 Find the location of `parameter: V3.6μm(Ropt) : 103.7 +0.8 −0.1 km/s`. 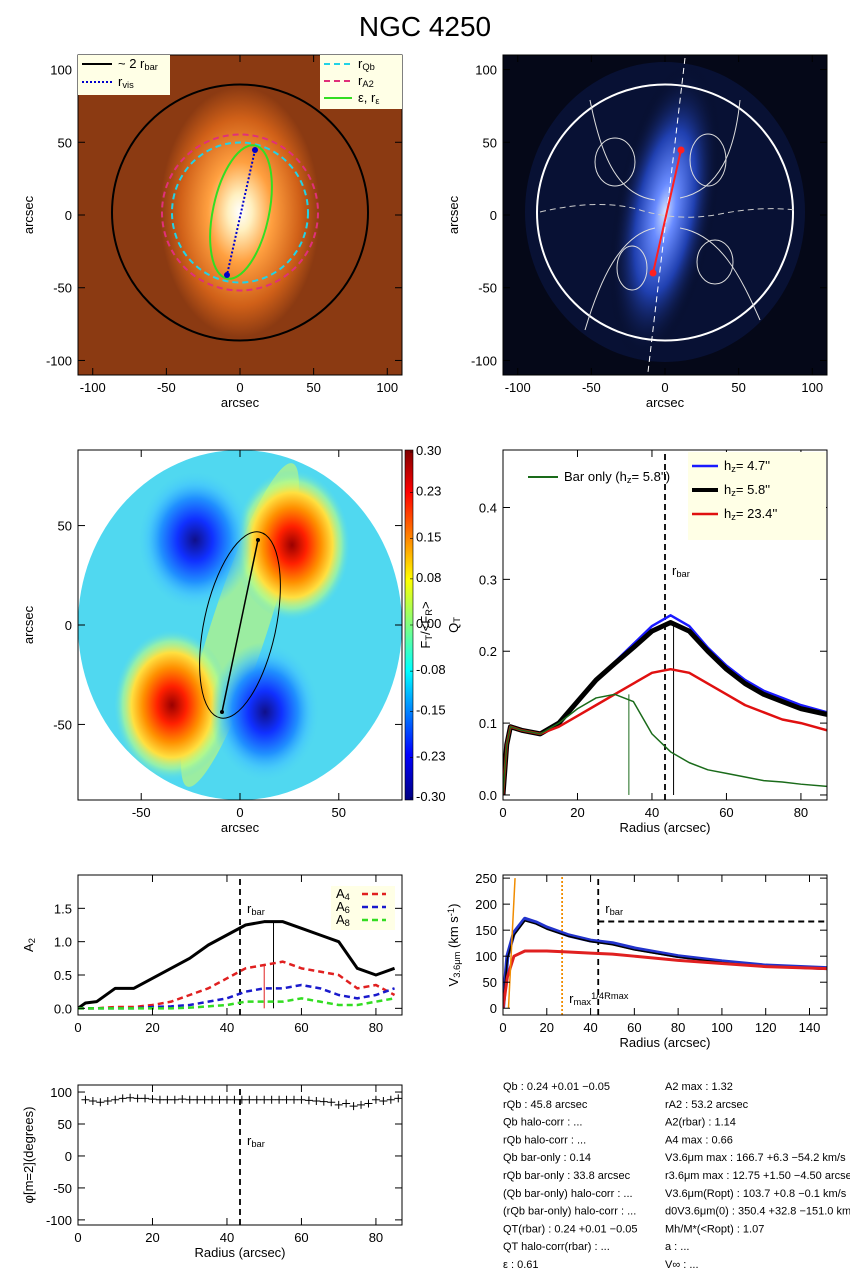

parameter: V3.6μm(Ropt) : 103.7 +0.8 −0.1 km/s is located at coordinates (756, 1194).